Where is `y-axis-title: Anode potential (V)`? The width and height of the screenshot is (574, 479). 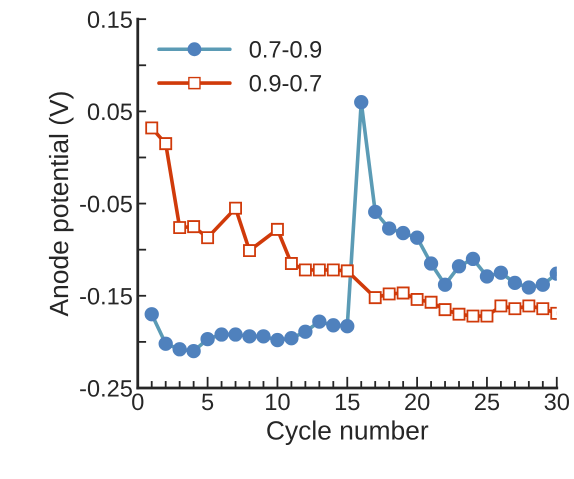
y-axis-title: Anode potential (V) is located at coordinates (61, 204).